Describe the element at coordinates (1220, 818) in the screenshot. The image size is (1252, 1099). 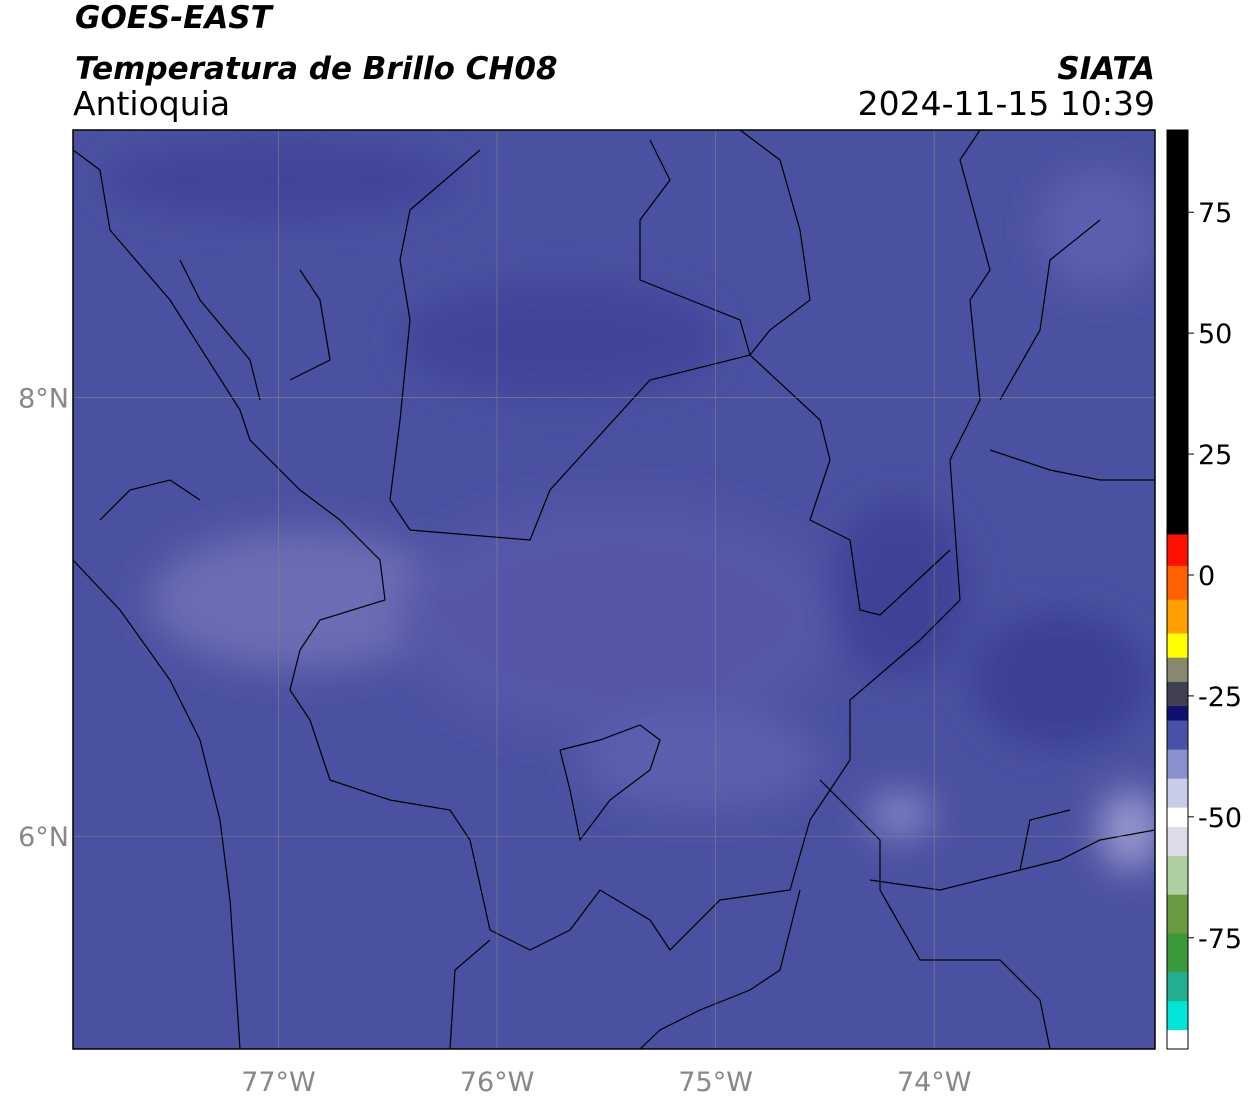
I see `colorbar-tick-label: -50` at that location.